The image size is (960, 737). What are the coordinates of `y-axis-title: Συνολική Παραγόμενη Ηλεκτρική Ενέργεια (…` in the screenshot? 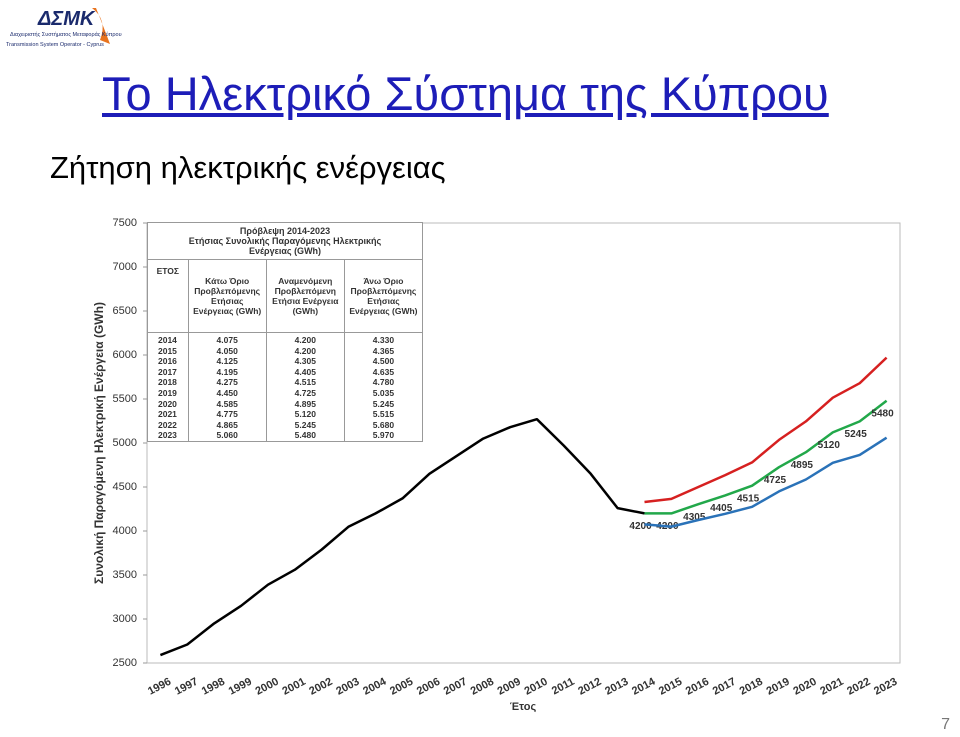 It's located at (99, 443).